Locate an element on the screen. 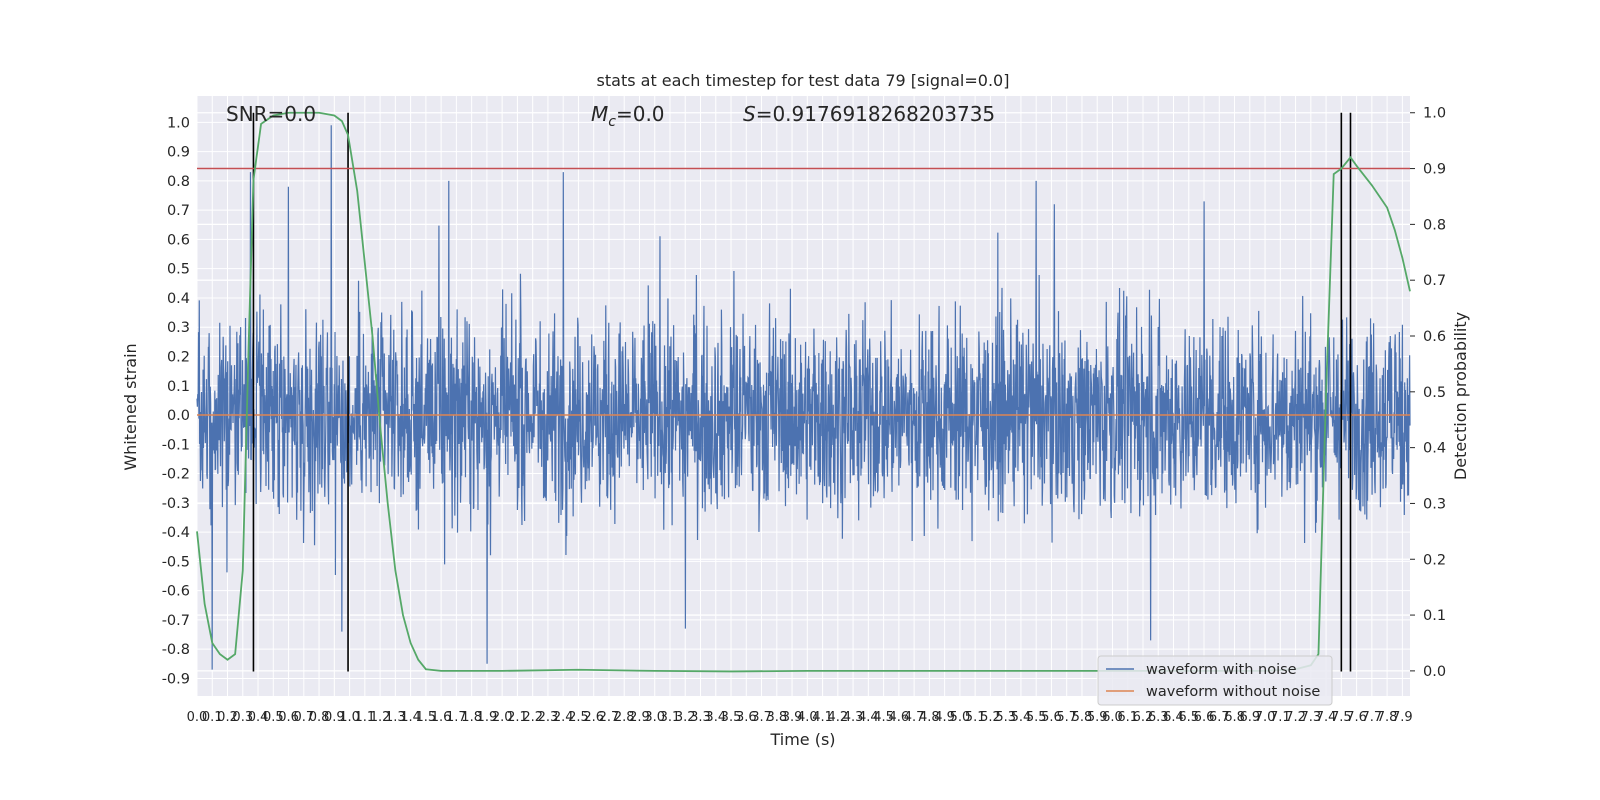 This screenshot has width=1600, height=800. y-tick-label-left: 1.0 is located at coordinates (178, 123).